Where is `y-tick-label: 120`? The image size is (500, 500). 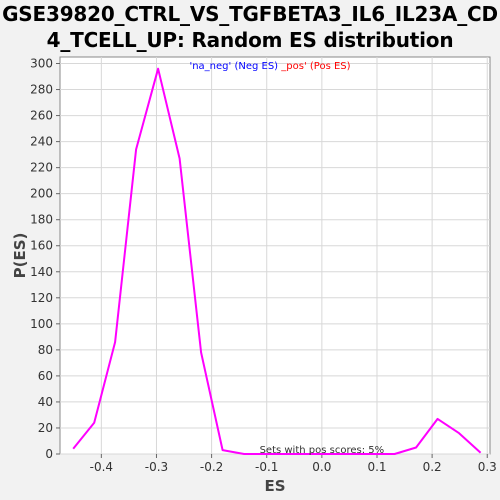 y-tick-label: 120 is located at coordinates (41, 298).